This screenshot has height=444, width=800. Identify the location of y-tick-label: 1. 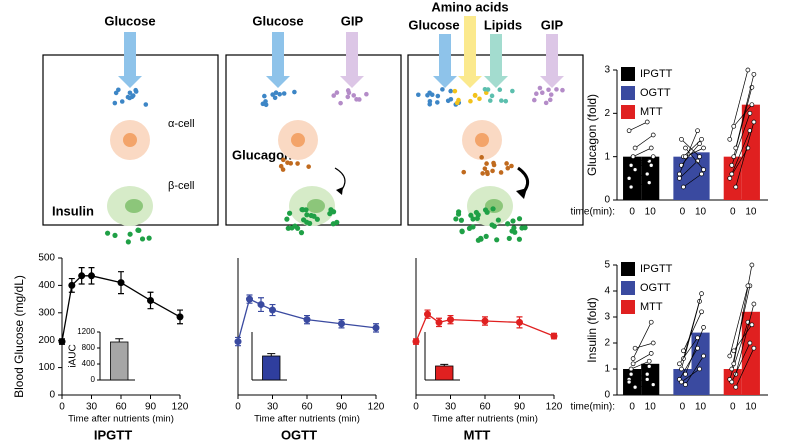
(607, 156).